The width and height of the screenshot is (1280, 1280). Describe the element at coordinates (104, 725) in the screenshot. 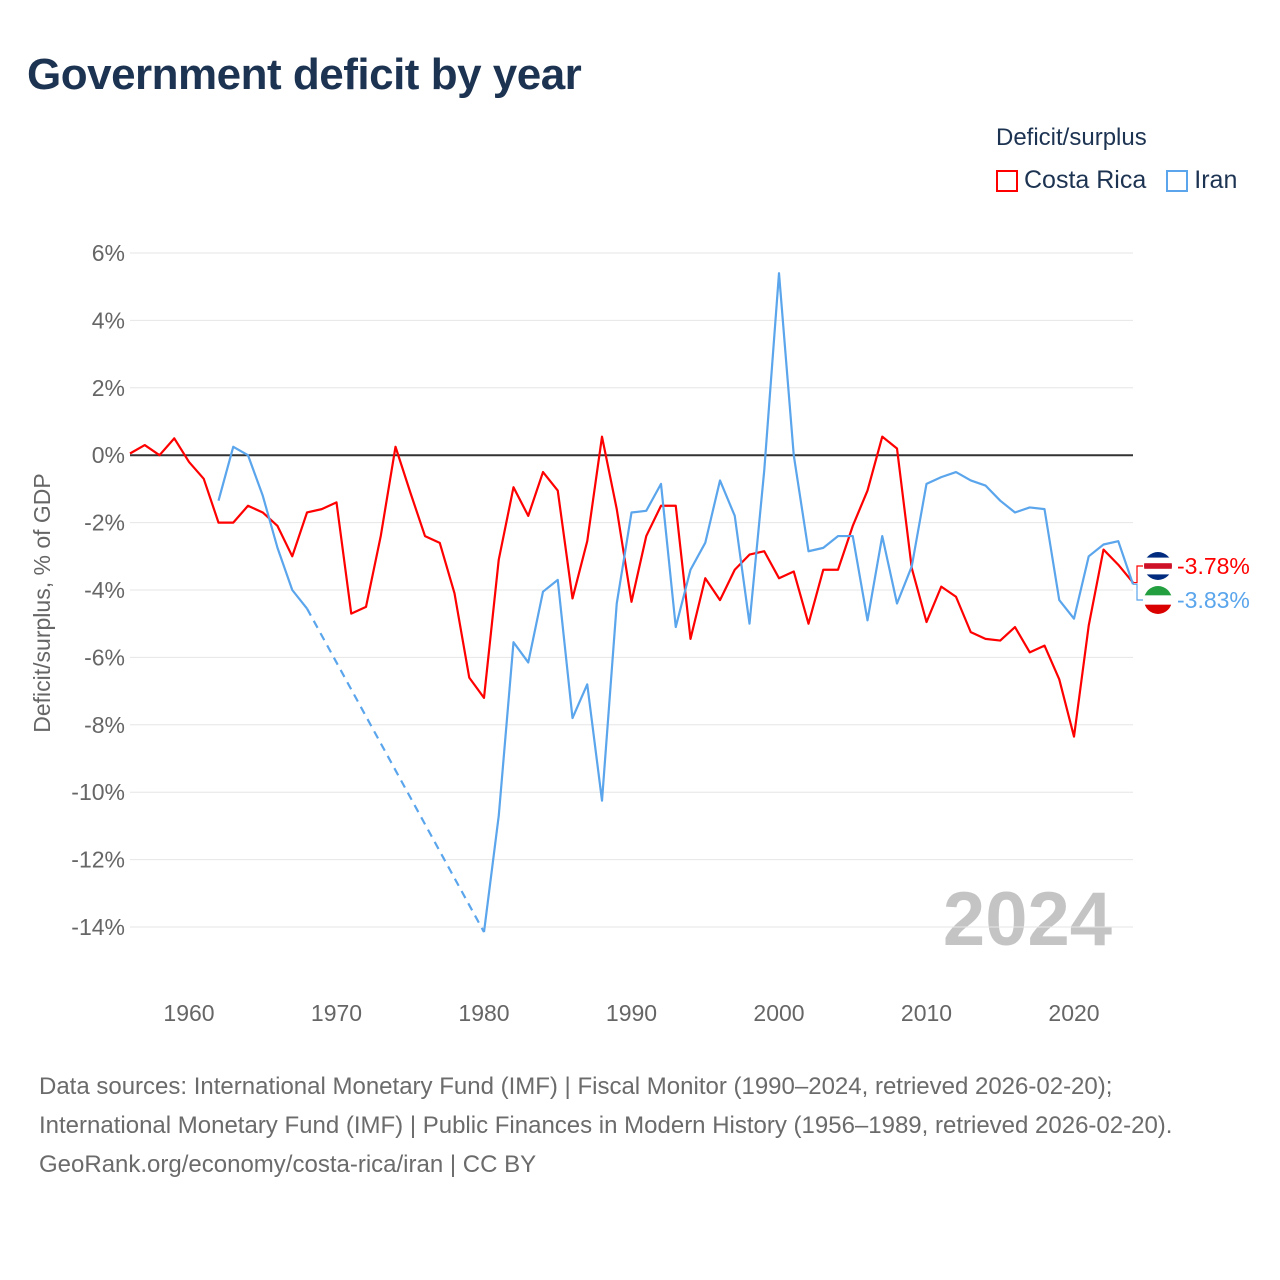

I see `y-tick-label: -8%` at that location.